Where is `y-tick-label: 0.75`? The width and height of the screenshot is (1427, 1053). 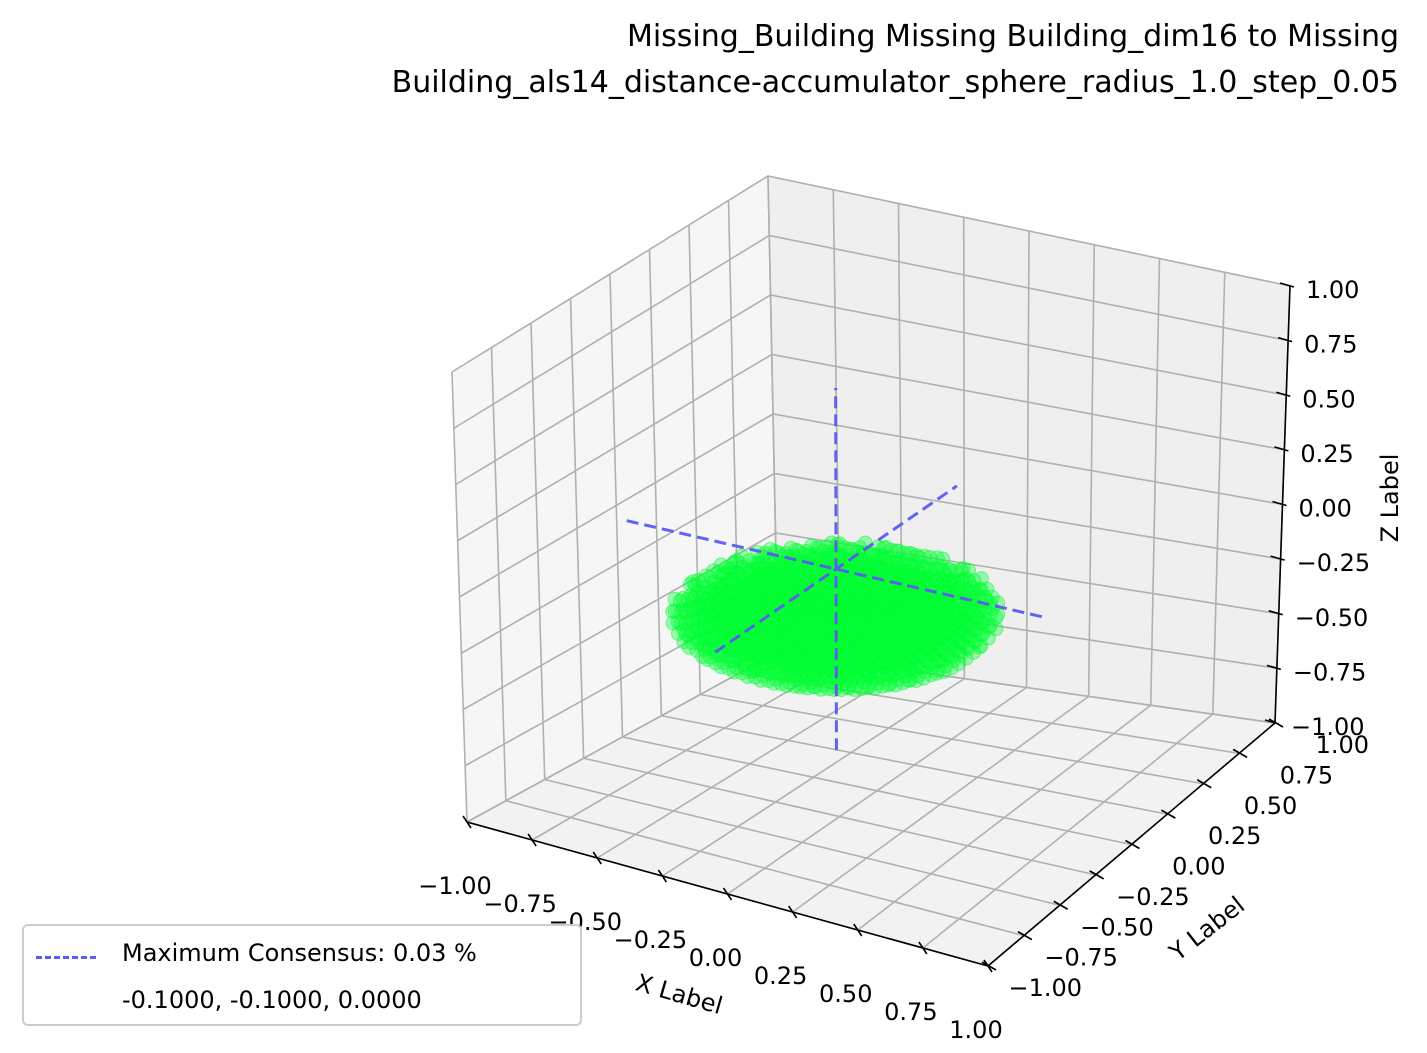 y-tick-label: 0.75 is located at coordinates (1306, 775).